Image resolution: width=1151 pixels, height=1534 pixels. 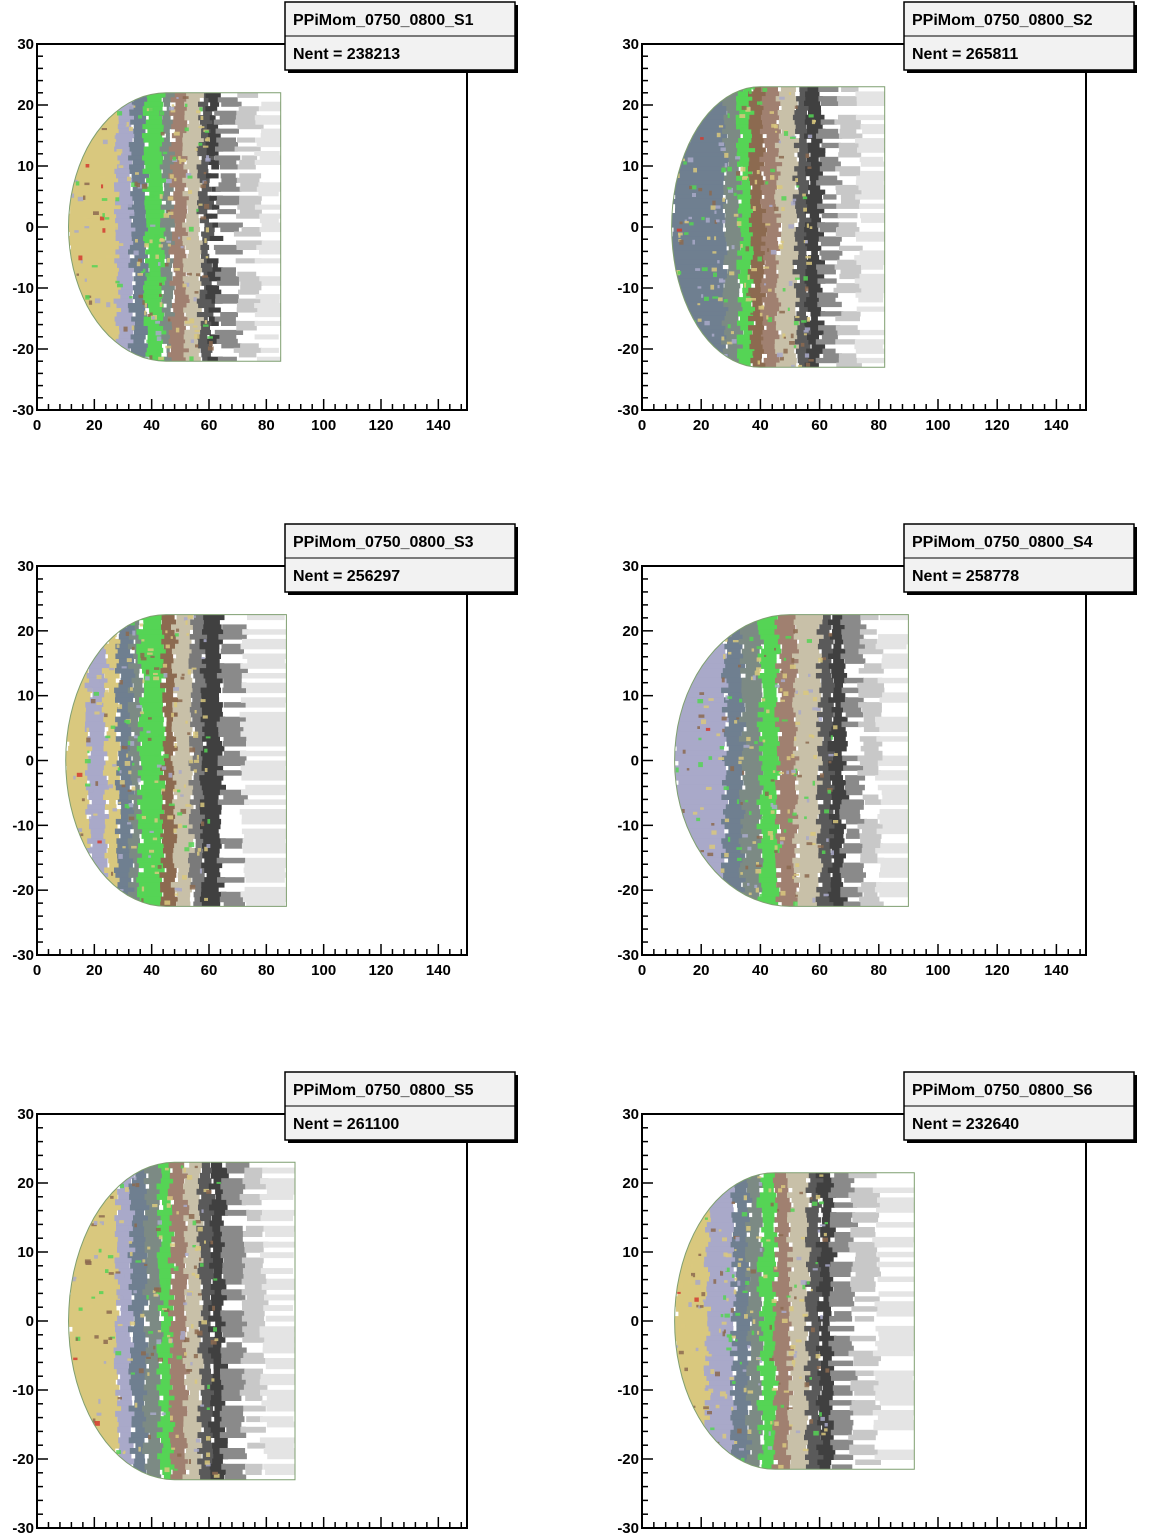 I want to click on x-tick-label: 0, so click(x=642, y=970).